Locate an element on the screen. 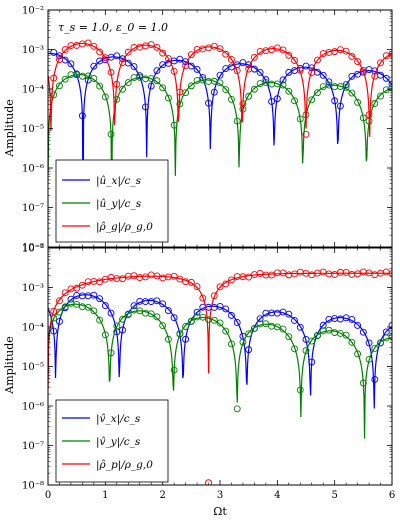 The image size is (400, 520). bottom-legend-label-vx: |v̂_x|/c_s is located at coordinates (118, 419).